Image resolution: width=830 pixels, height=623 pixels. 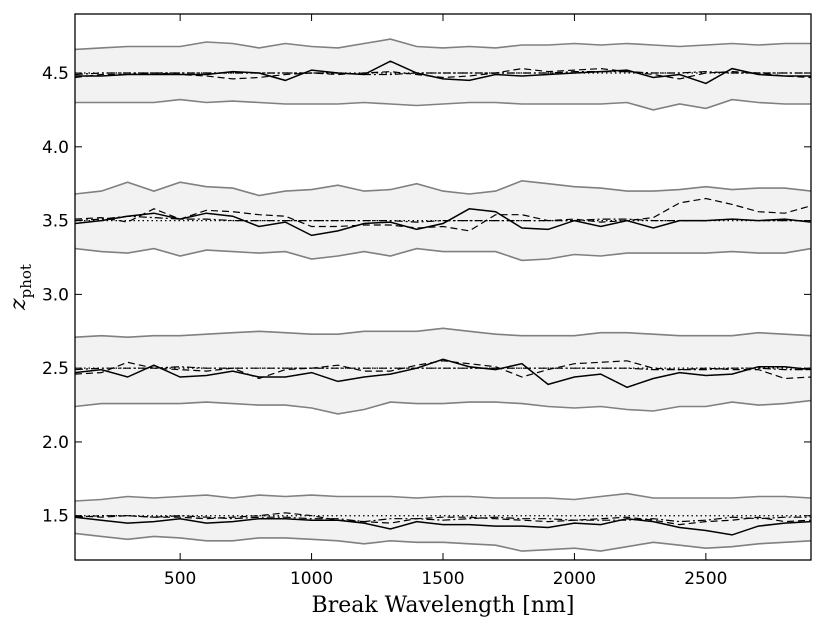 What do you see at coordinates (55, 222) in the screenshot?
I see `y-tick-label: 3.5` at bounding box center [55, 222].